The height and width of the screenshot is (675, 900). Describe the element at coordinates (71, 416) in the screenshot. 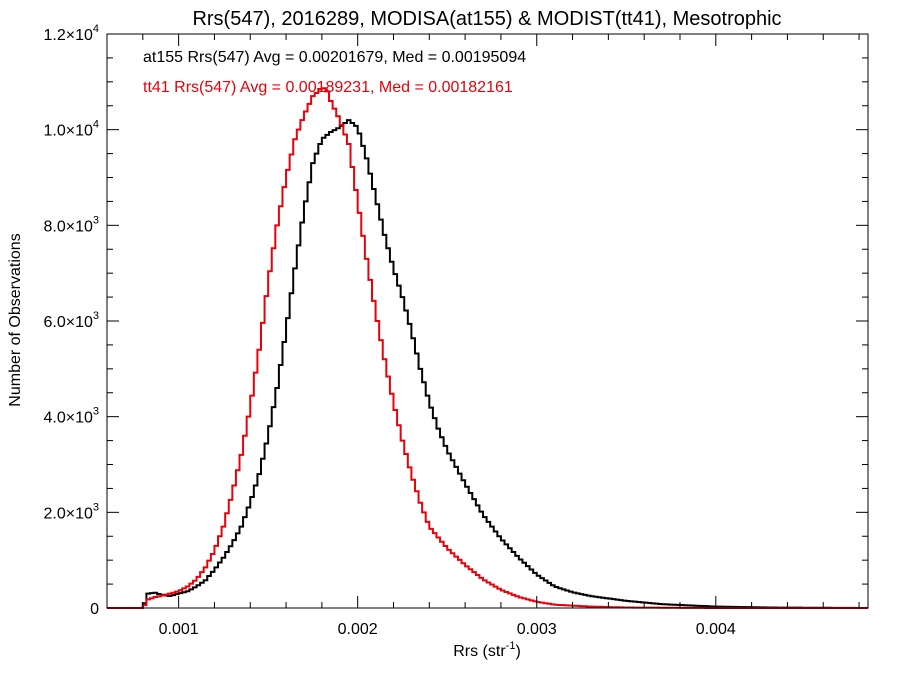

I see `y-tick-label-2: 4.0×10³` at that location.